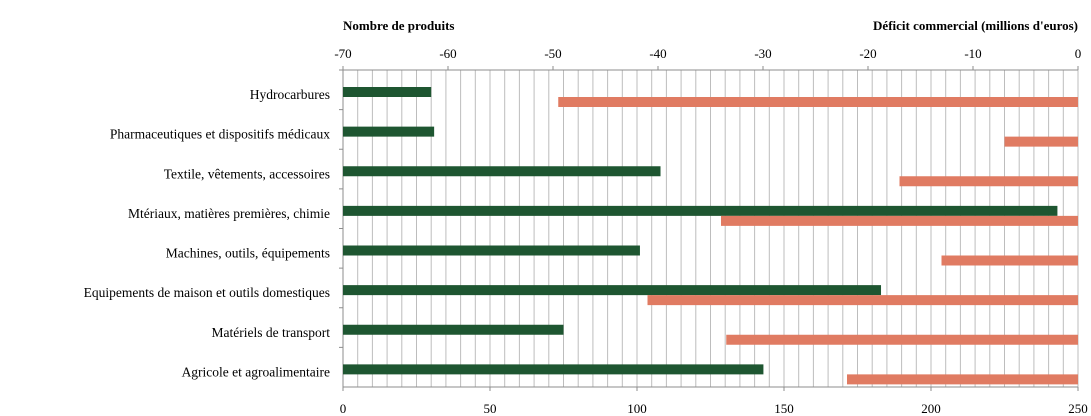 The image size is (1091, 416). Describe the element at coordinates (931, 408) in the screenshot. I see `bottom-tick-label: 200` at that location.